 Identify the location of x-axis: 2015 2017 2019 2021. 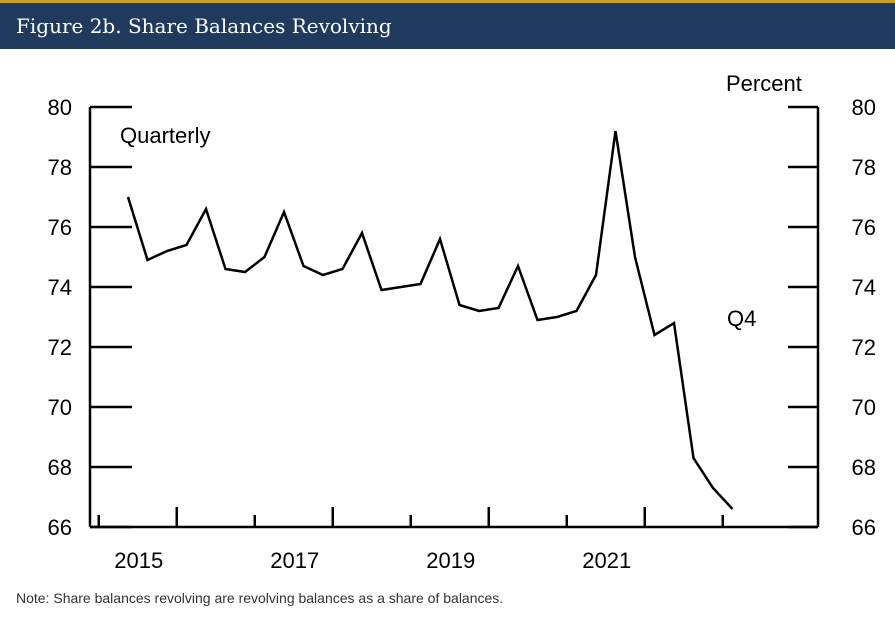
(410, 540).